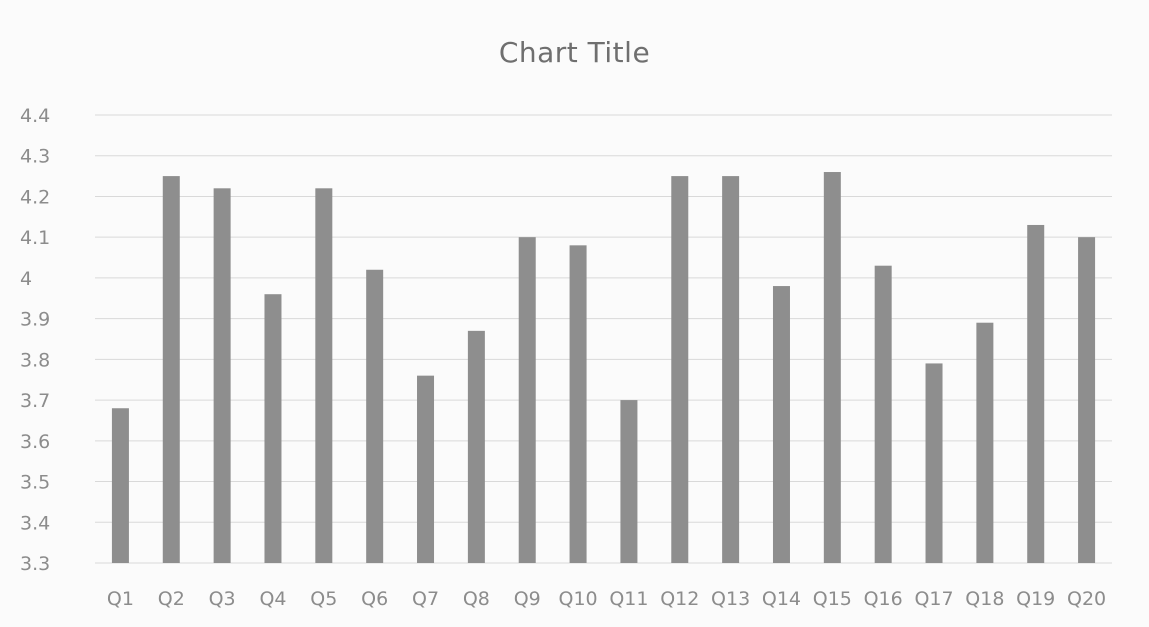 The image size is (1149, 627). I want to click on bar-q3, so click(222, 376).